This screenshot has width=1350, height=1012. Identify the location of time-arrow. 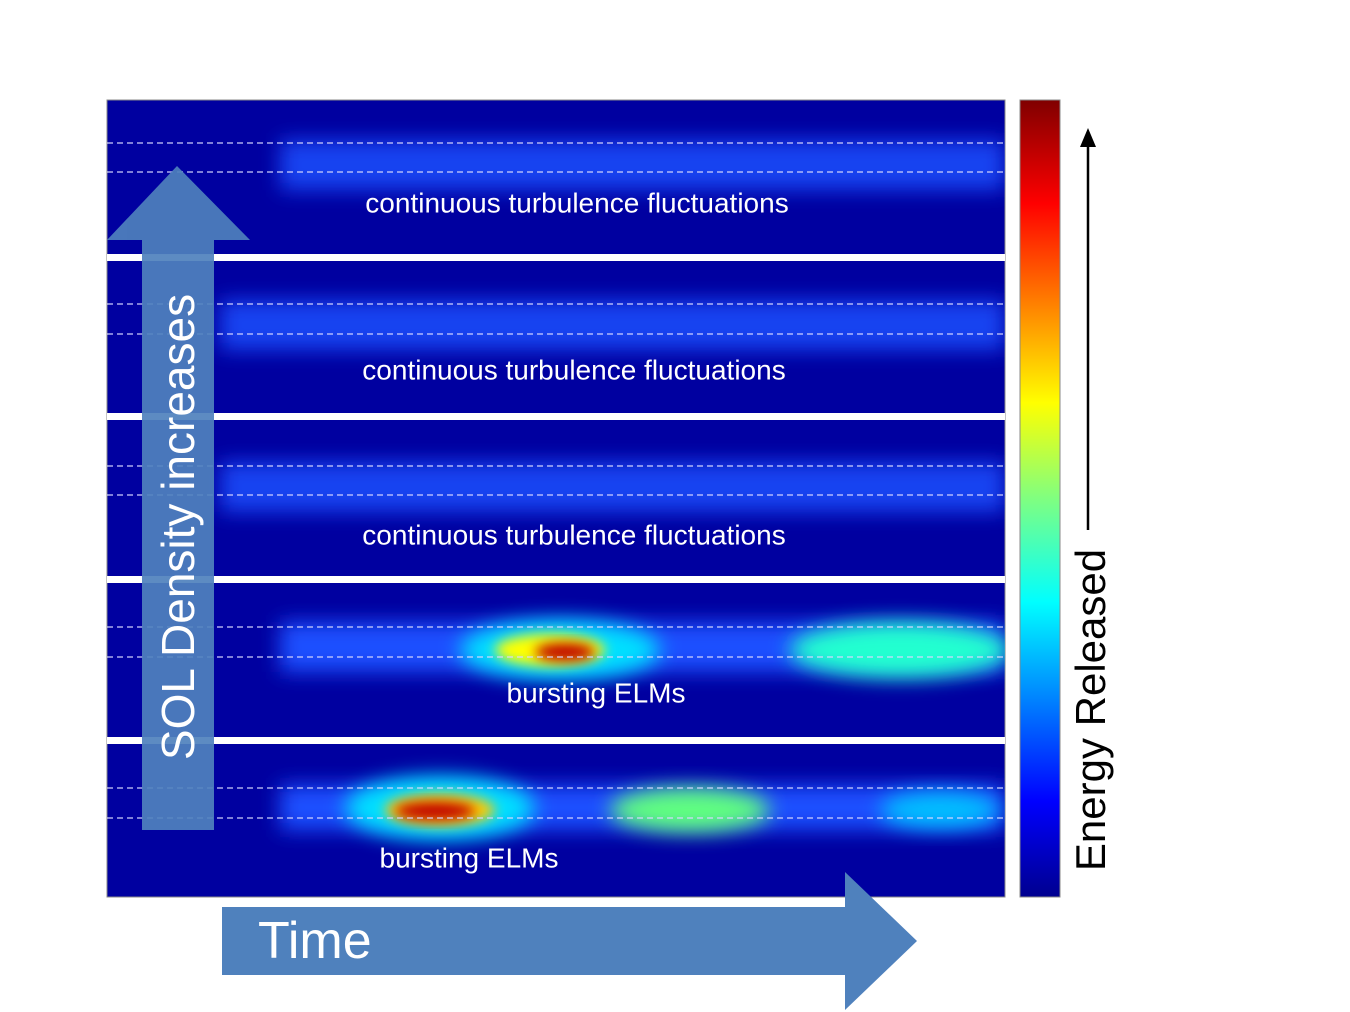
(569, 941).